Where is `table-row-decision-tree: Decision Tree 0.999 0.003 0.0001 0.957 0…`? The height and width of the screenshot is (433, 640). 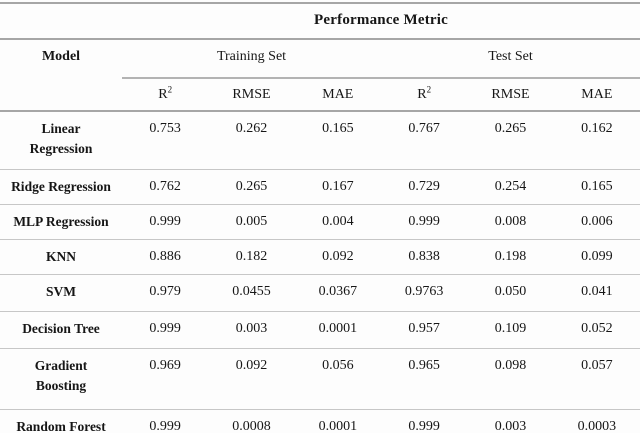
table-row-decision-tree: Decision Tree 0.999 0.003 0.0001 0.957 0… is located at coordinates (320, 330).